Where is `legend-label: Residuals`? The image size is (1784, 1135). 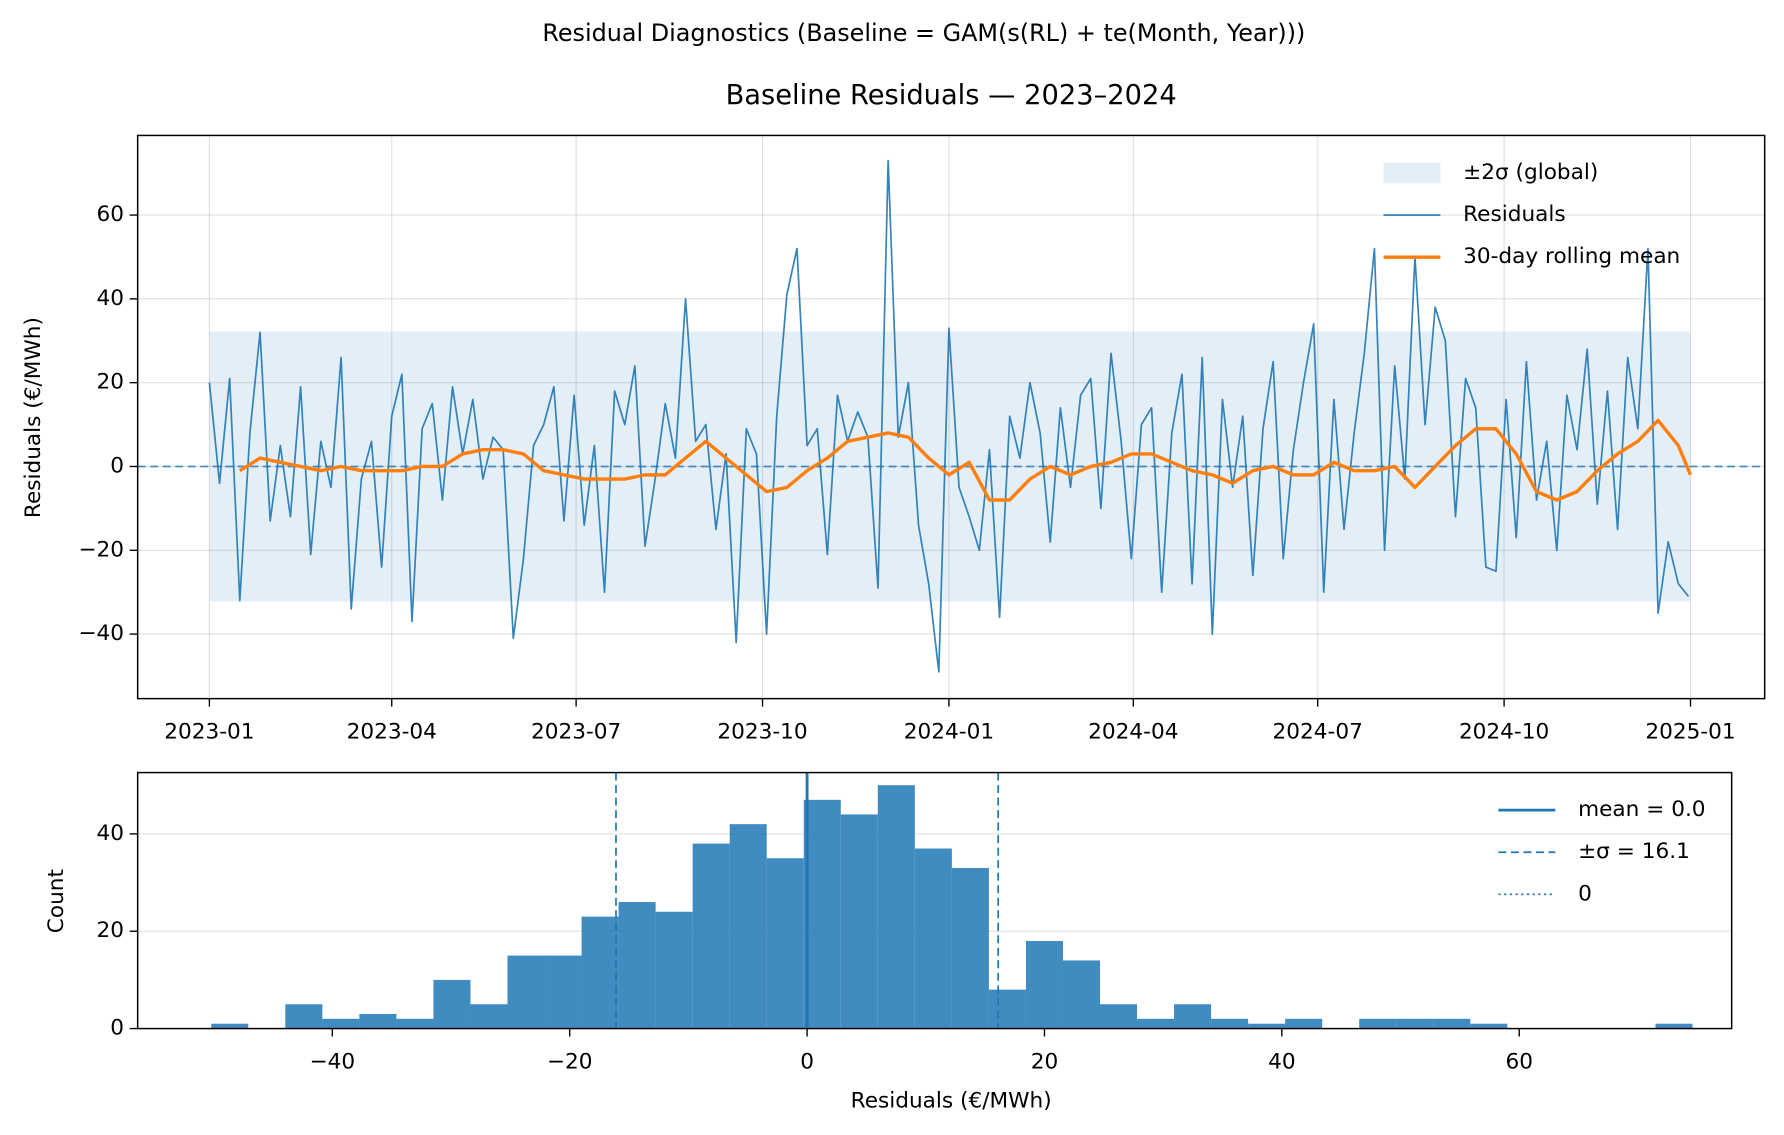
legend-label: Residuals is located at coordinates (1514, 214).